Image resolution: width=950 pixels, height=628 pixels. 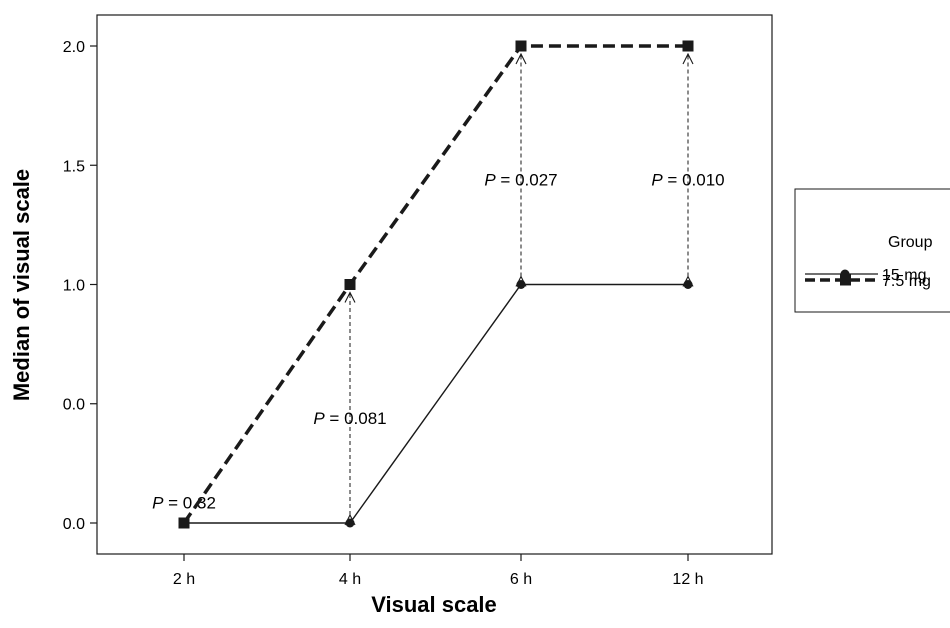 I want to click on y-axis: 0.0 0.0 1.0 1.5 2.0, so click(x=80, y=286).